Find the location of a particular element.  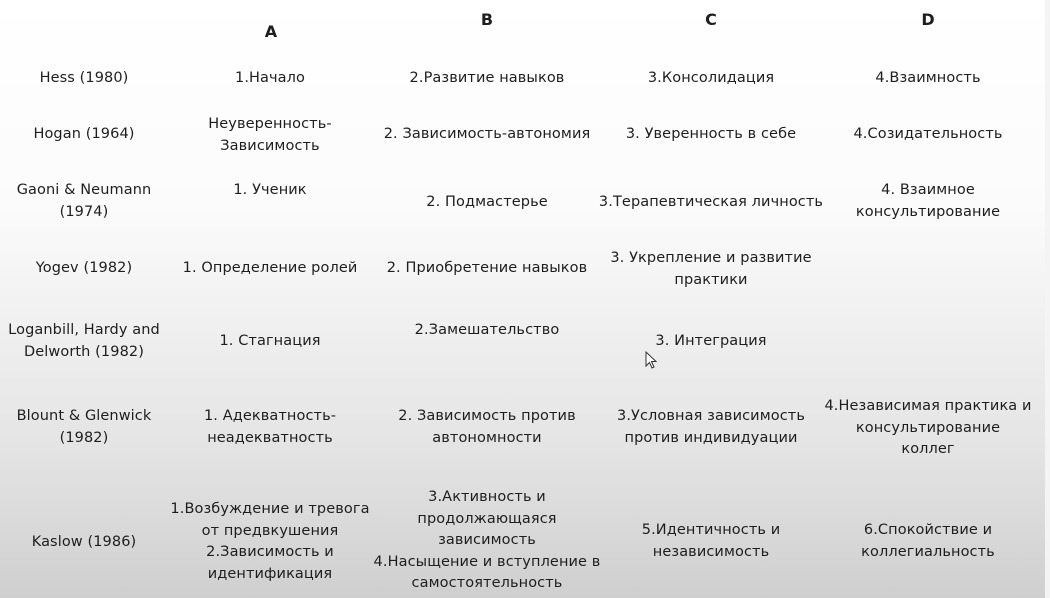

stage-cell-d: 4. Взаимное консультирование is located at coordinates (928, 201).